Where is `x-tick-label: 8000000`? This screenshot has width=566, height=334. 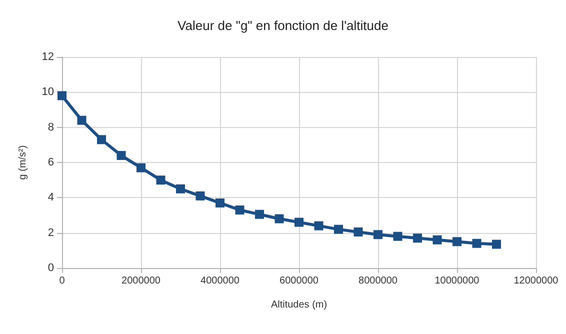
x-tick-label: 8000000 is located at coordinates (378, 281).